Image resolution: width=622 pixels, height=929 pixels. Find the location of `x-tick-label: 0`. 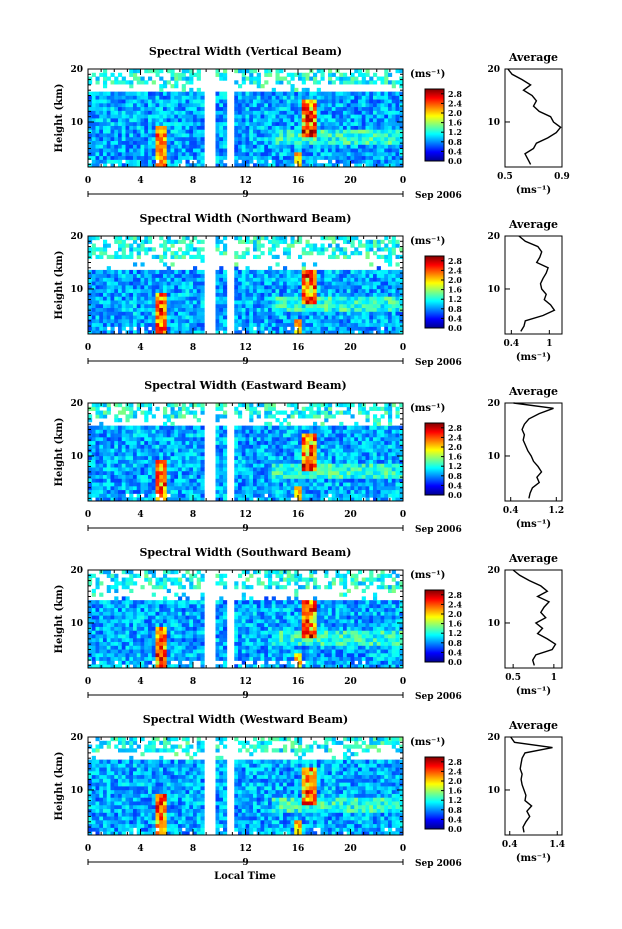

x-tick-label: 0 is located at coordinates (88, 348).